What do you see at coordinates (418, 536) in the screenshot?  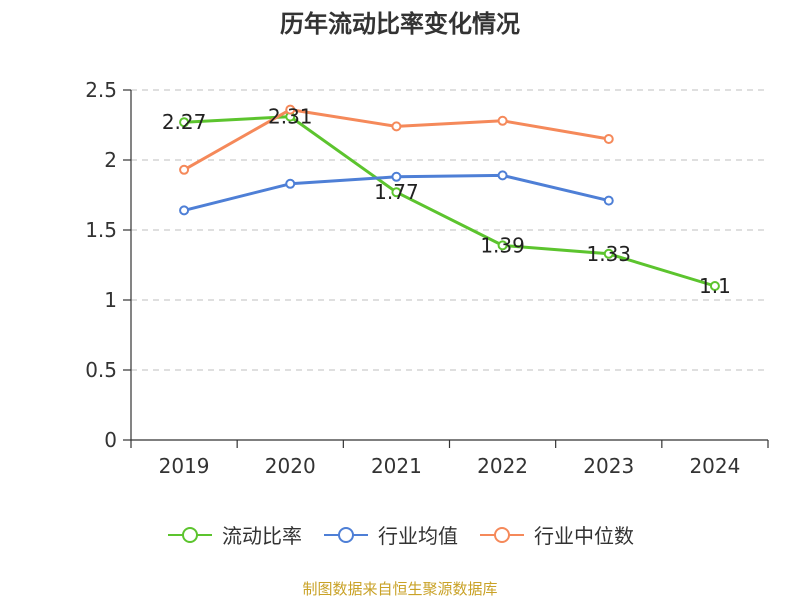 I see `legend-label: 行业均值` at bounding box center [418, 536].